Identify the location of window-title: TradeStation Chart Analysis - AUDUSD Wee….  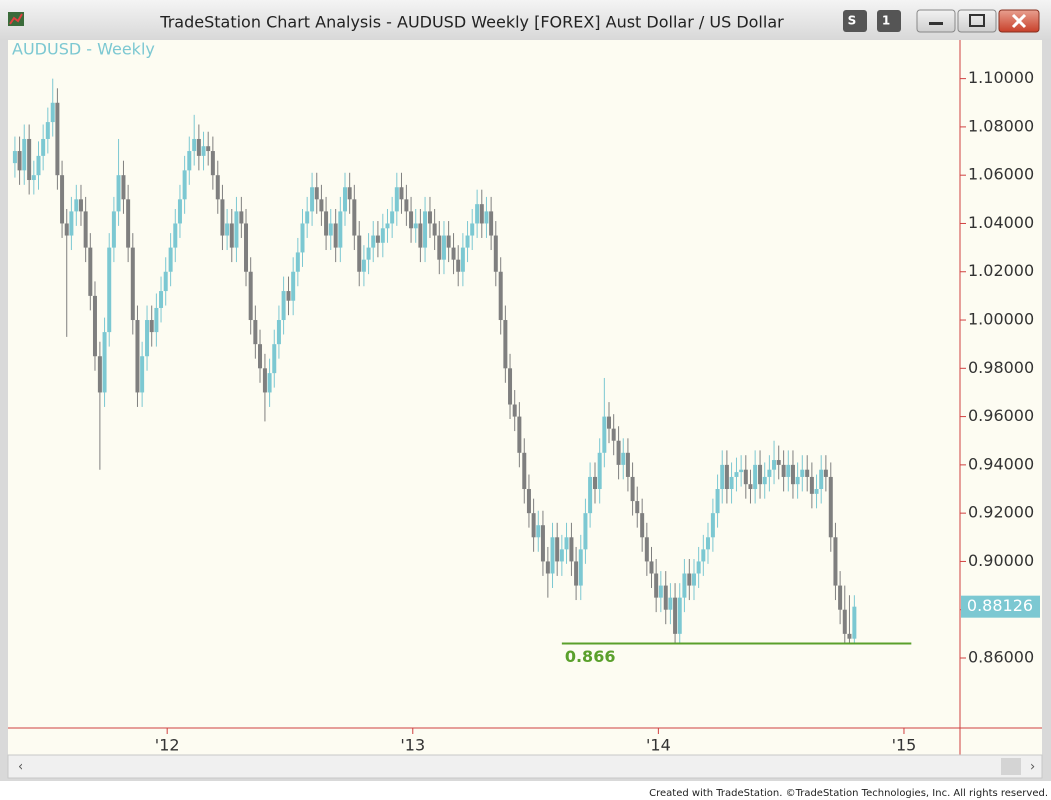
(471, 22).